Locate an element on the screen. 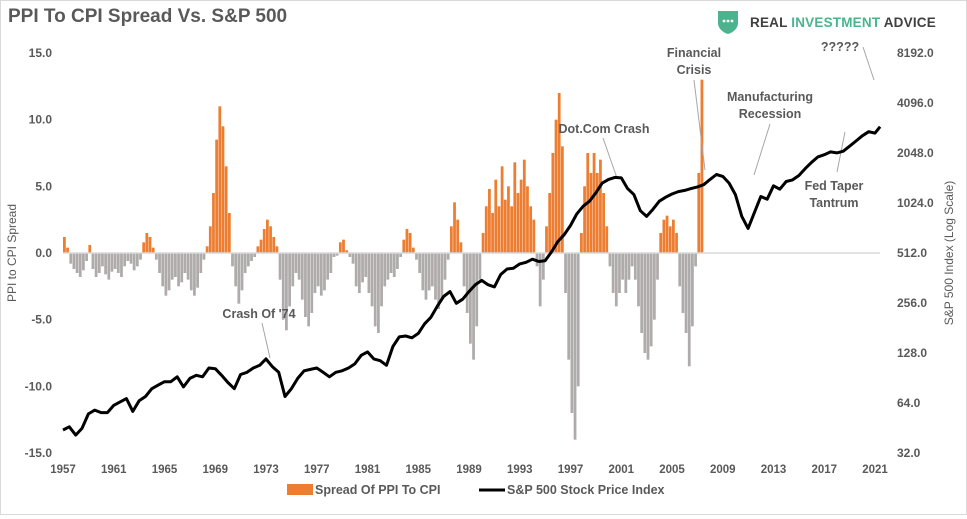 This screenshot has height=519, width=967. left-tick-label: 0.0 is located at coordinates (43, 253).